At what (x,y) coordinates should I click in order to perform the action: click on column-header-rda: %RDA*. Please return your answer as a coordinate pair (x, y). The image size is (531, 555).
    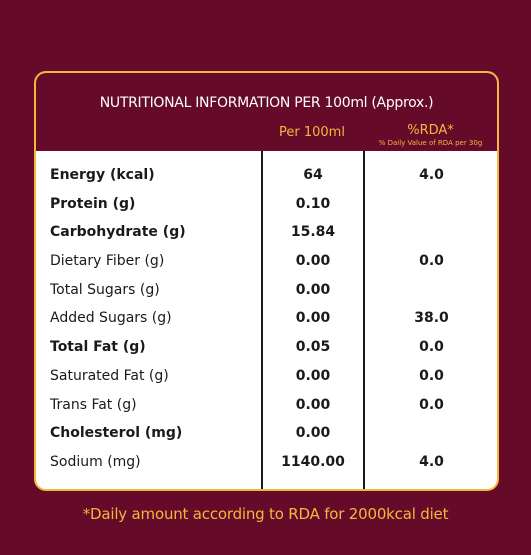
    Looking at the image, I should click on (430, 130).